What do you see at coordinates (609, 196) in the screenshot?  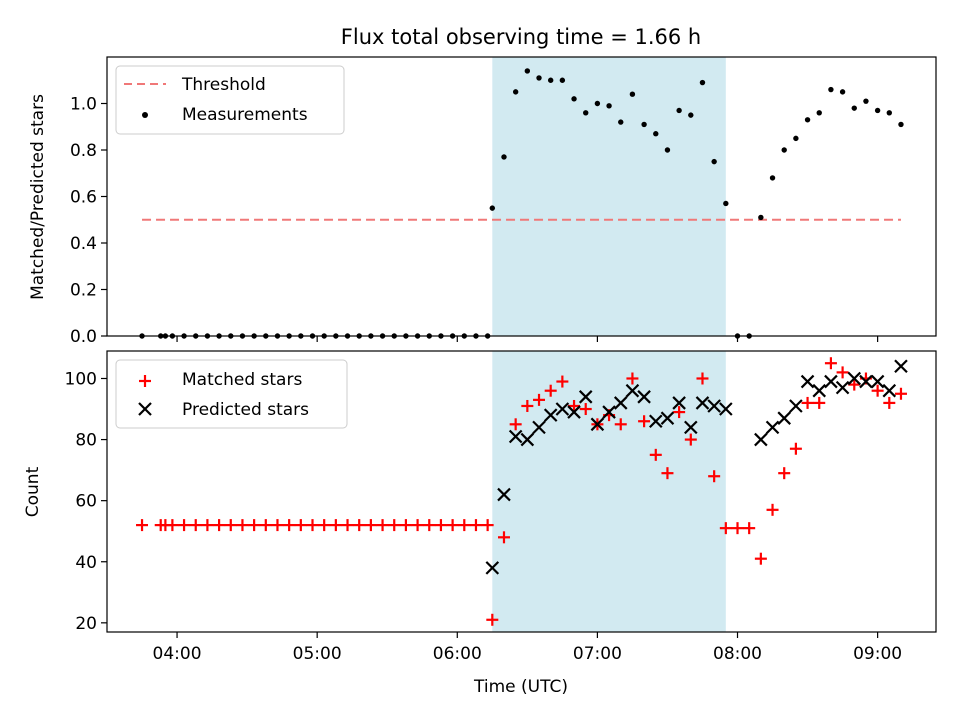 I see `top-highlight-span` at bounding box center [609, 196].